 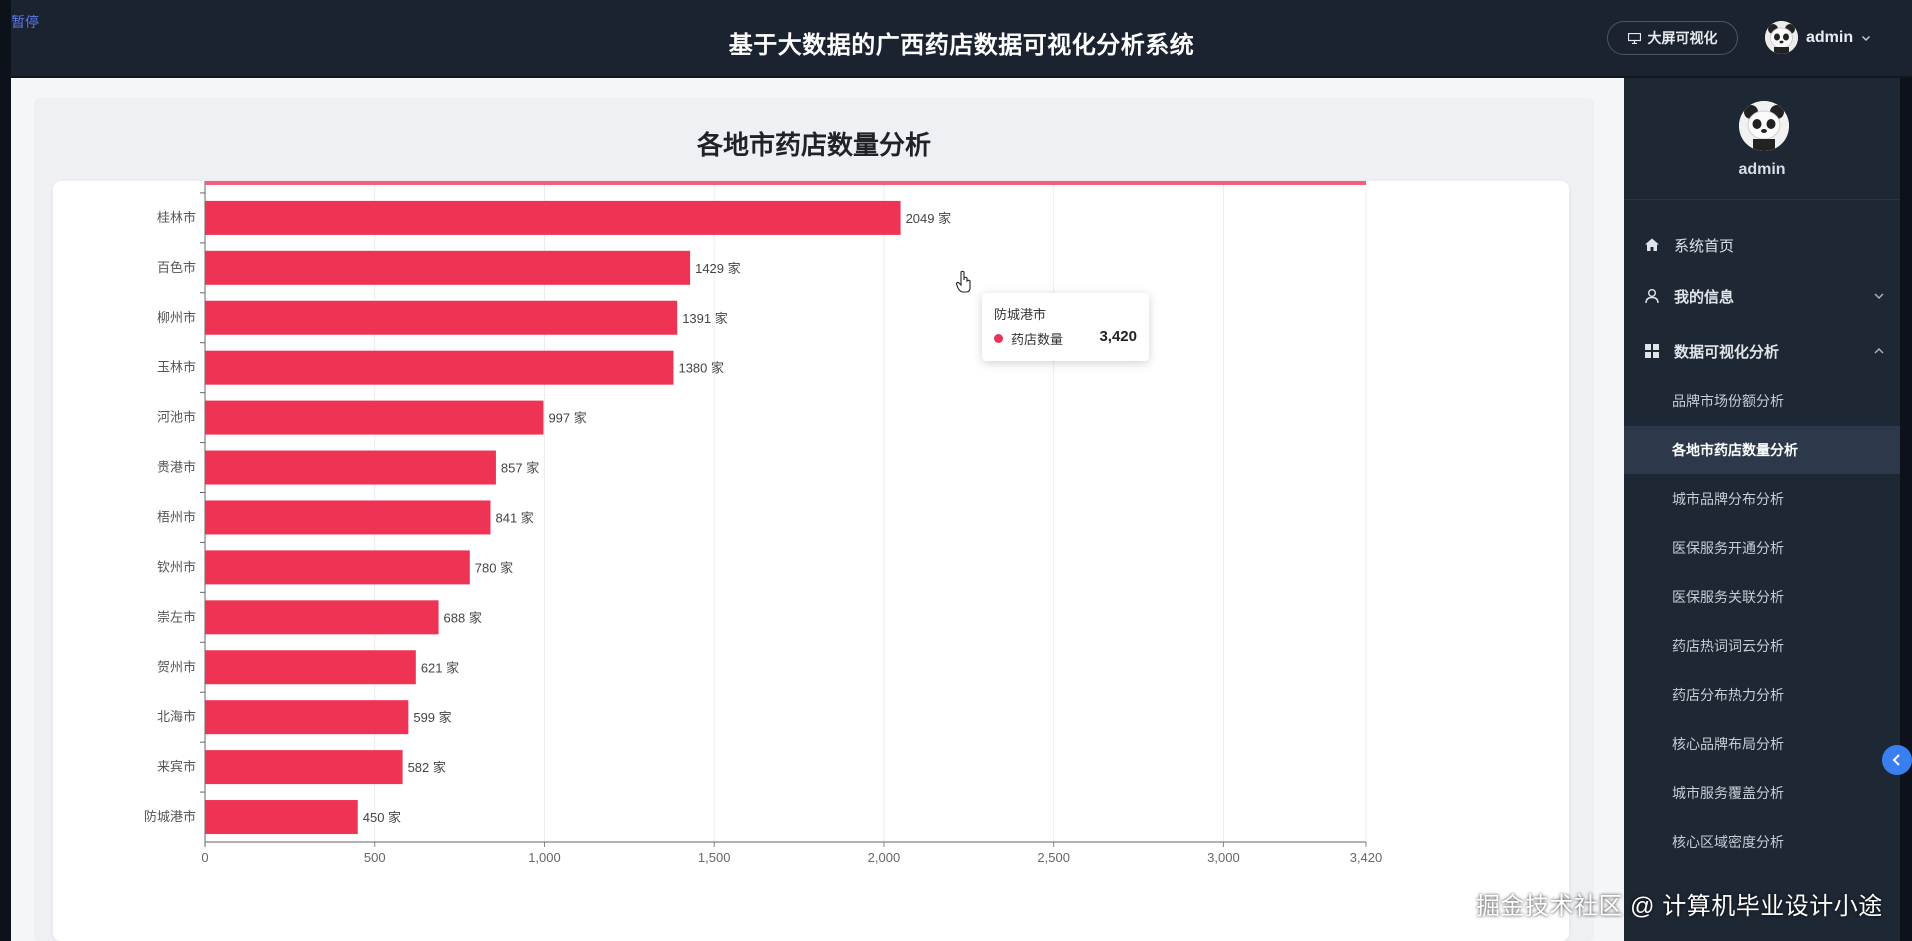 What do you see at coordinates (1728, 842) in the screenshot?
I see `sub-item-label: 核心区域密度分析` at bounding box center [1728, 842].